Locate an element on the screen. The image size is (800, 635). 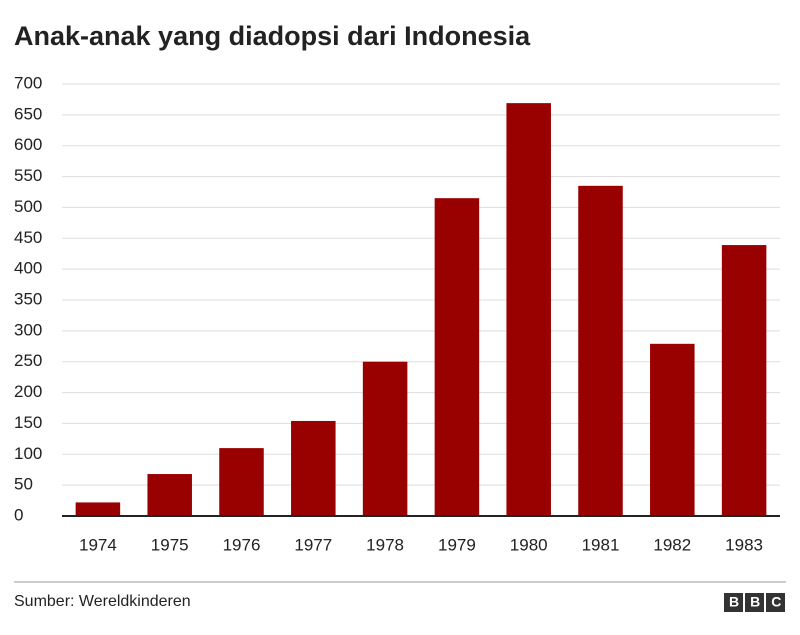
y-tick-label: 250 is located at coordinates (28, 360).